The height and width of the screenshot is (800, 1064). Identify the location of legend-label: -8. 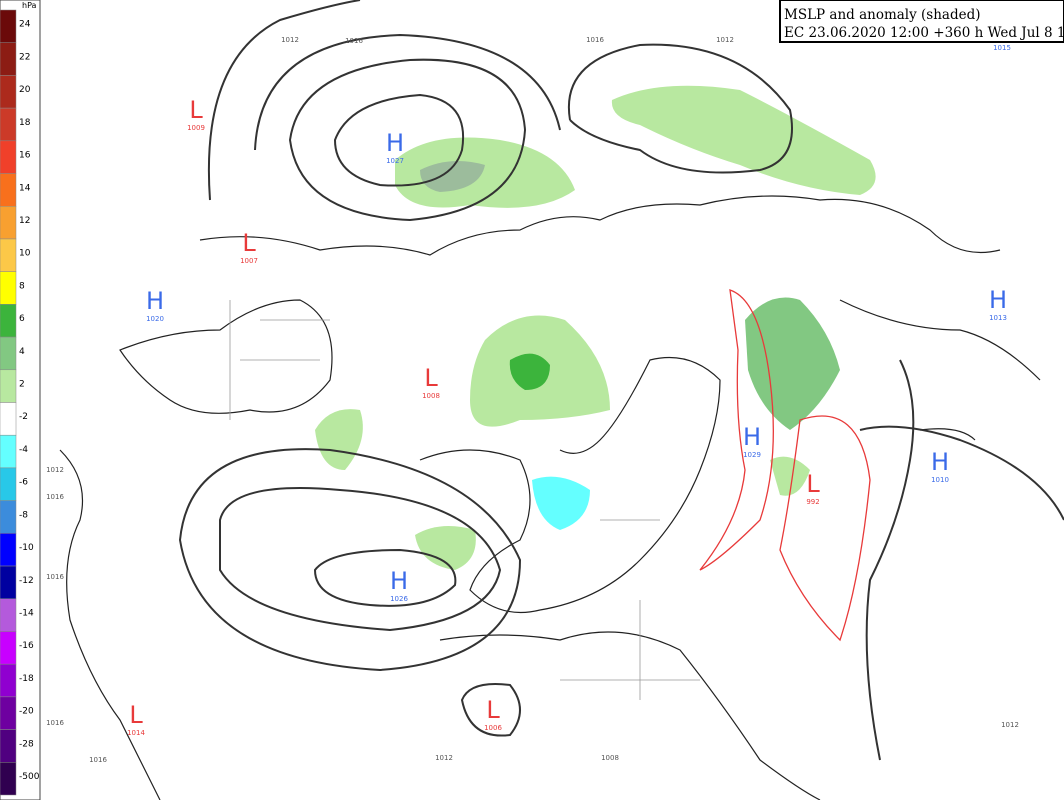
(23, 515).